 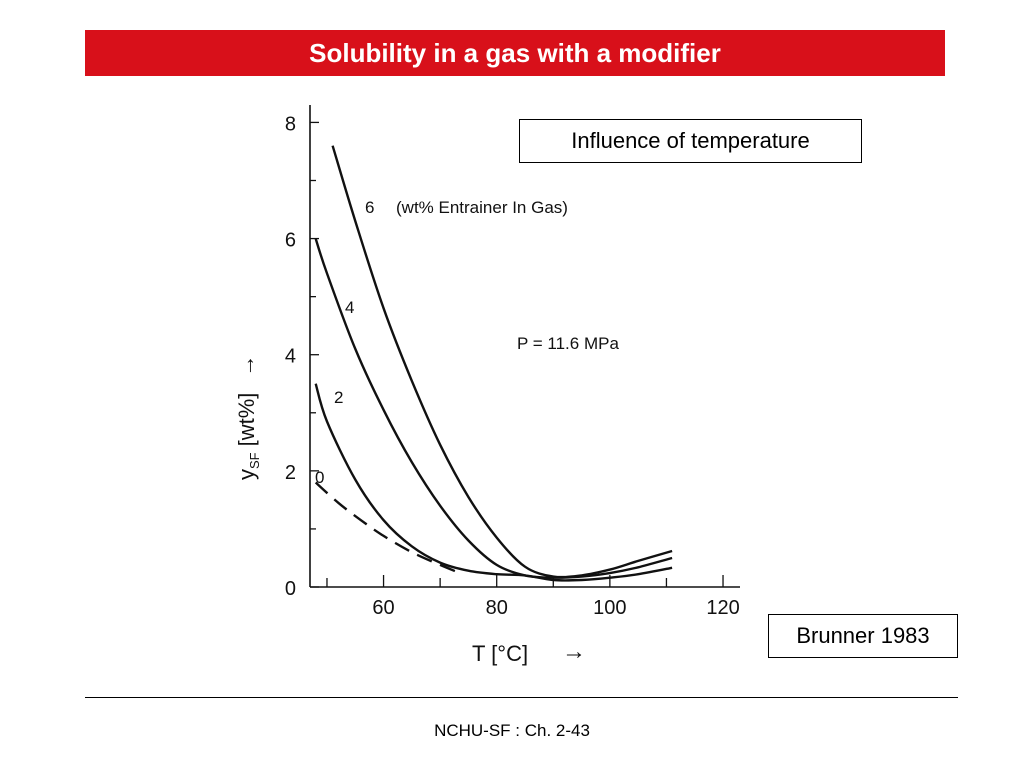 What do you see at coordinates (338, 397) in the screenshot?
I see `series-label-2: 2` at bounding box center [338, 397].